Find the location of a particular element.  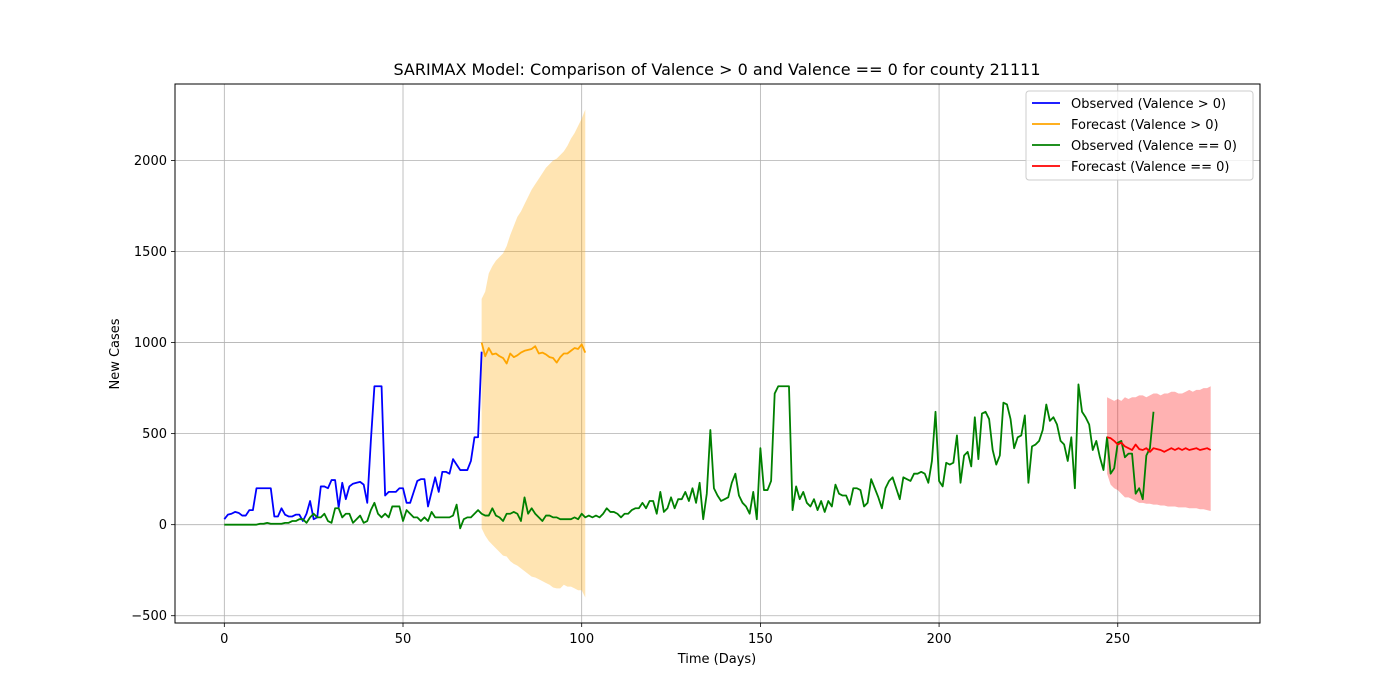

y-tick-label: 2000 is located at coordinates (150, 161).